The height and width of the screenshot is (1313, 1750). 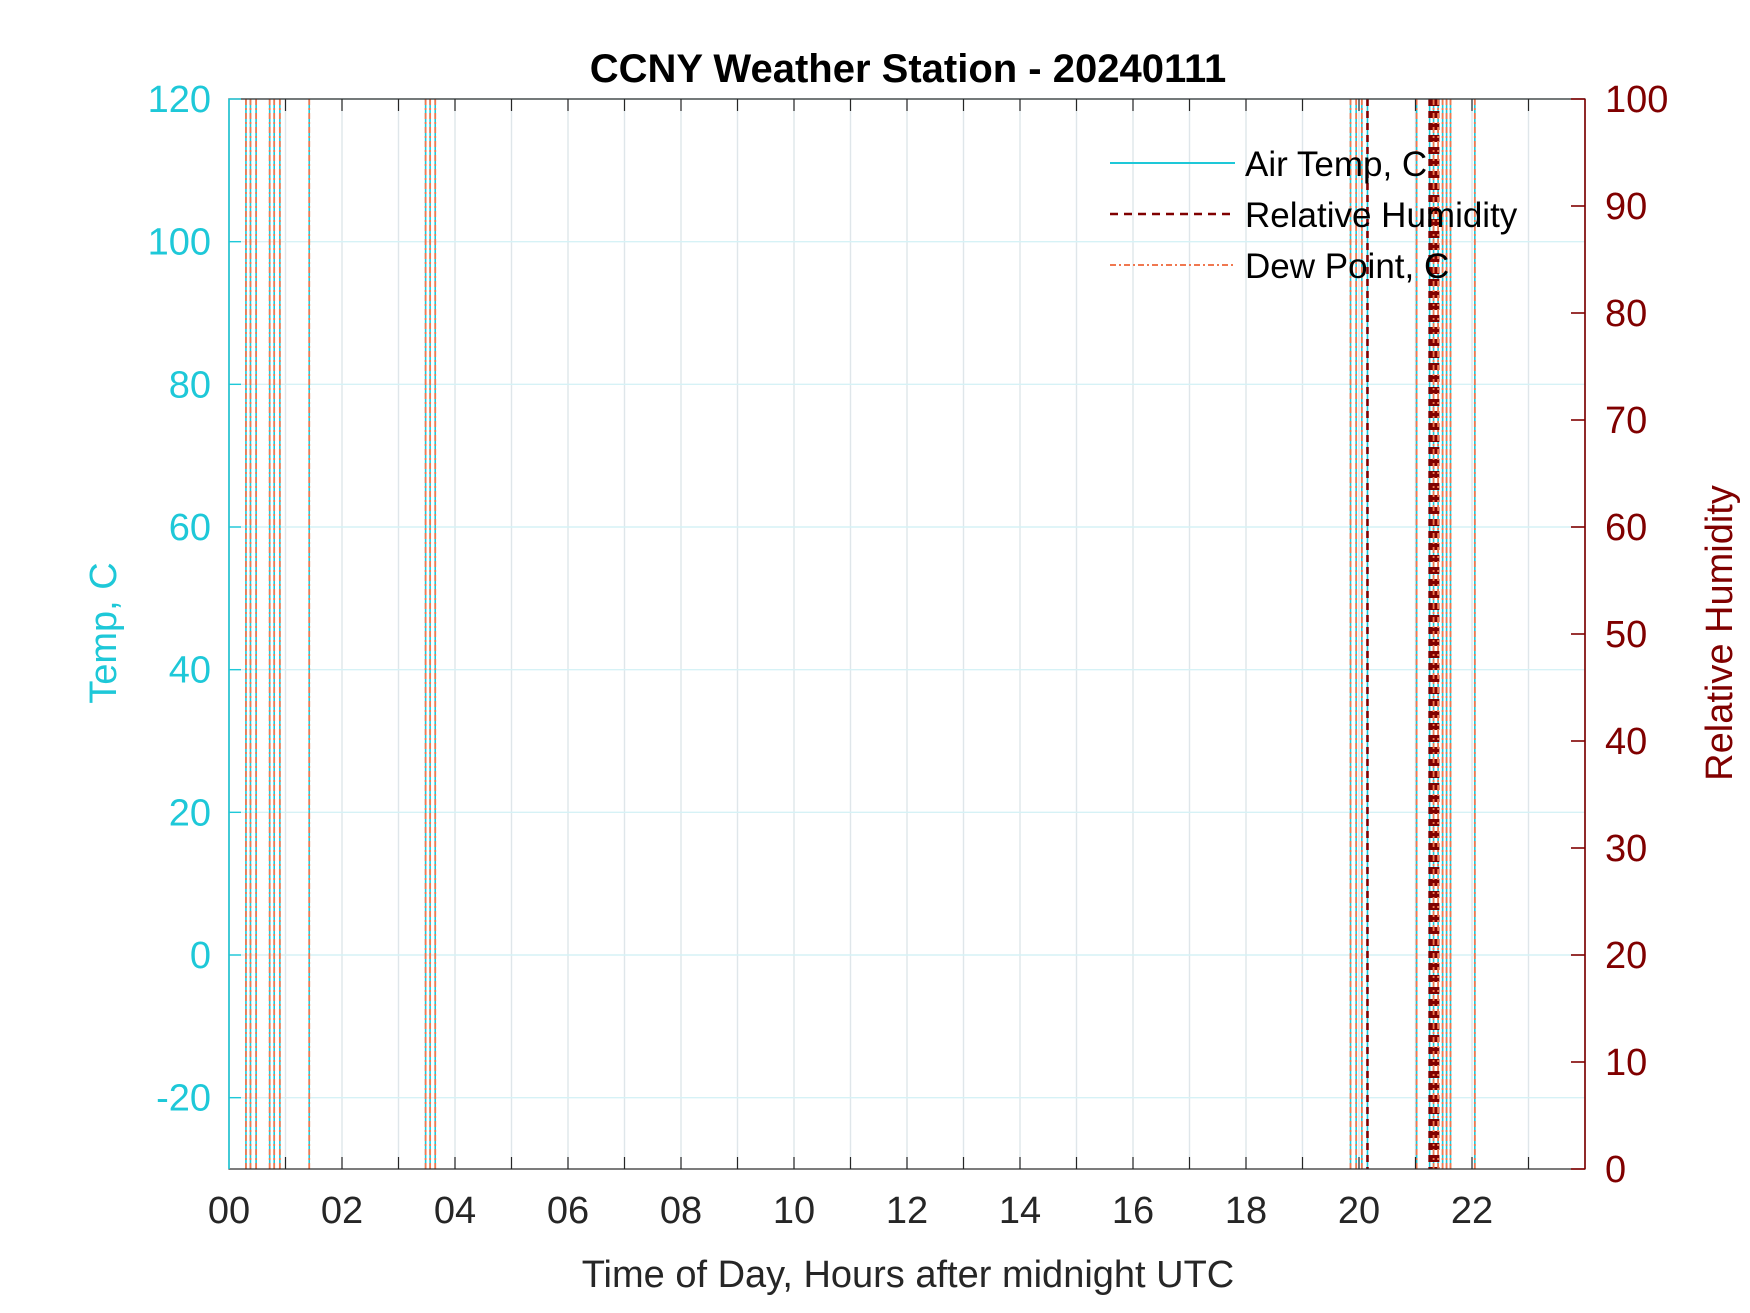 What do you see at coordinates (1615, 1170) in the screenshot?
I see `y-right-tick-label: 0` at bounding box center [1615, 1170].